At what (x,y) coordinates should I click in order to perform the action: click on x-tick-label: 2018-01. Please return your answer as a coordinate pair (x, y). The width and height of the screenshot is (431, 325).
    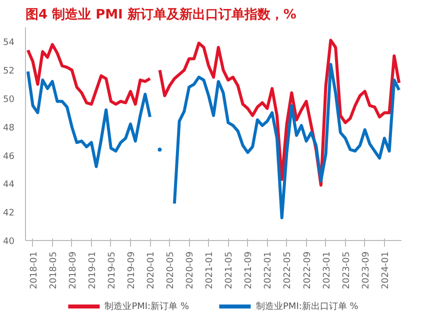
    Looking at the image, I should click on (34, 270).